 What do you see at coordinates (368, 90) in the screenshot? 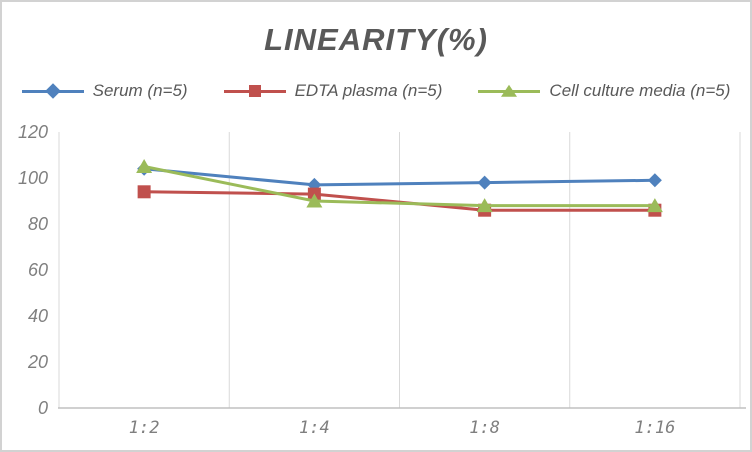
I see `legend-label-edta-plasma: EDTA plasma (n=5)` at bounding box center [368, 90].